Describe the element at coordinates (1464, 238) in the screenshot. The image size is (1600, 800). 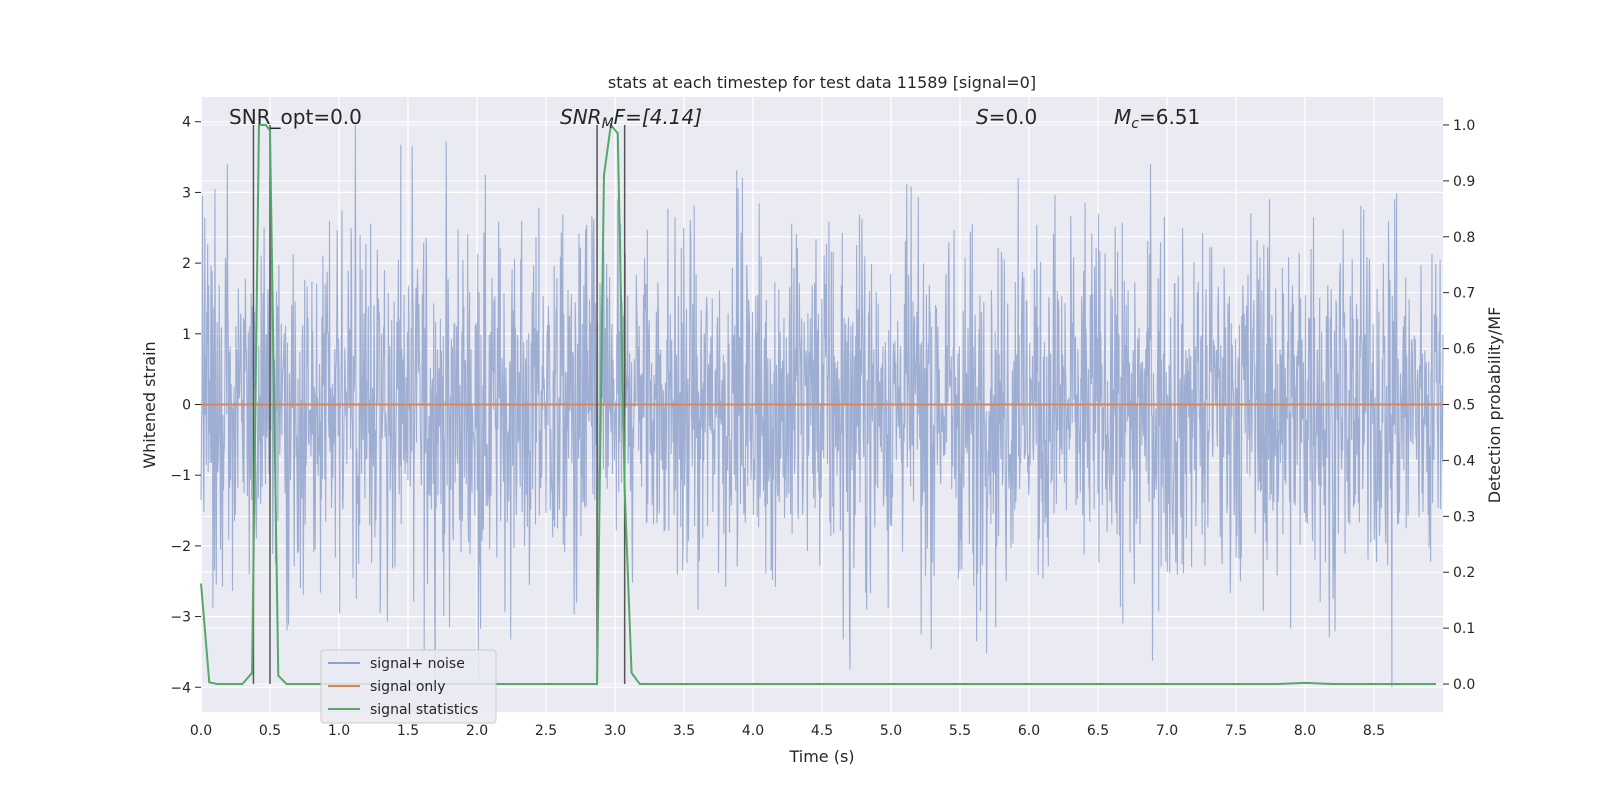
I see `y2-tick-label: 0.8` at that location.